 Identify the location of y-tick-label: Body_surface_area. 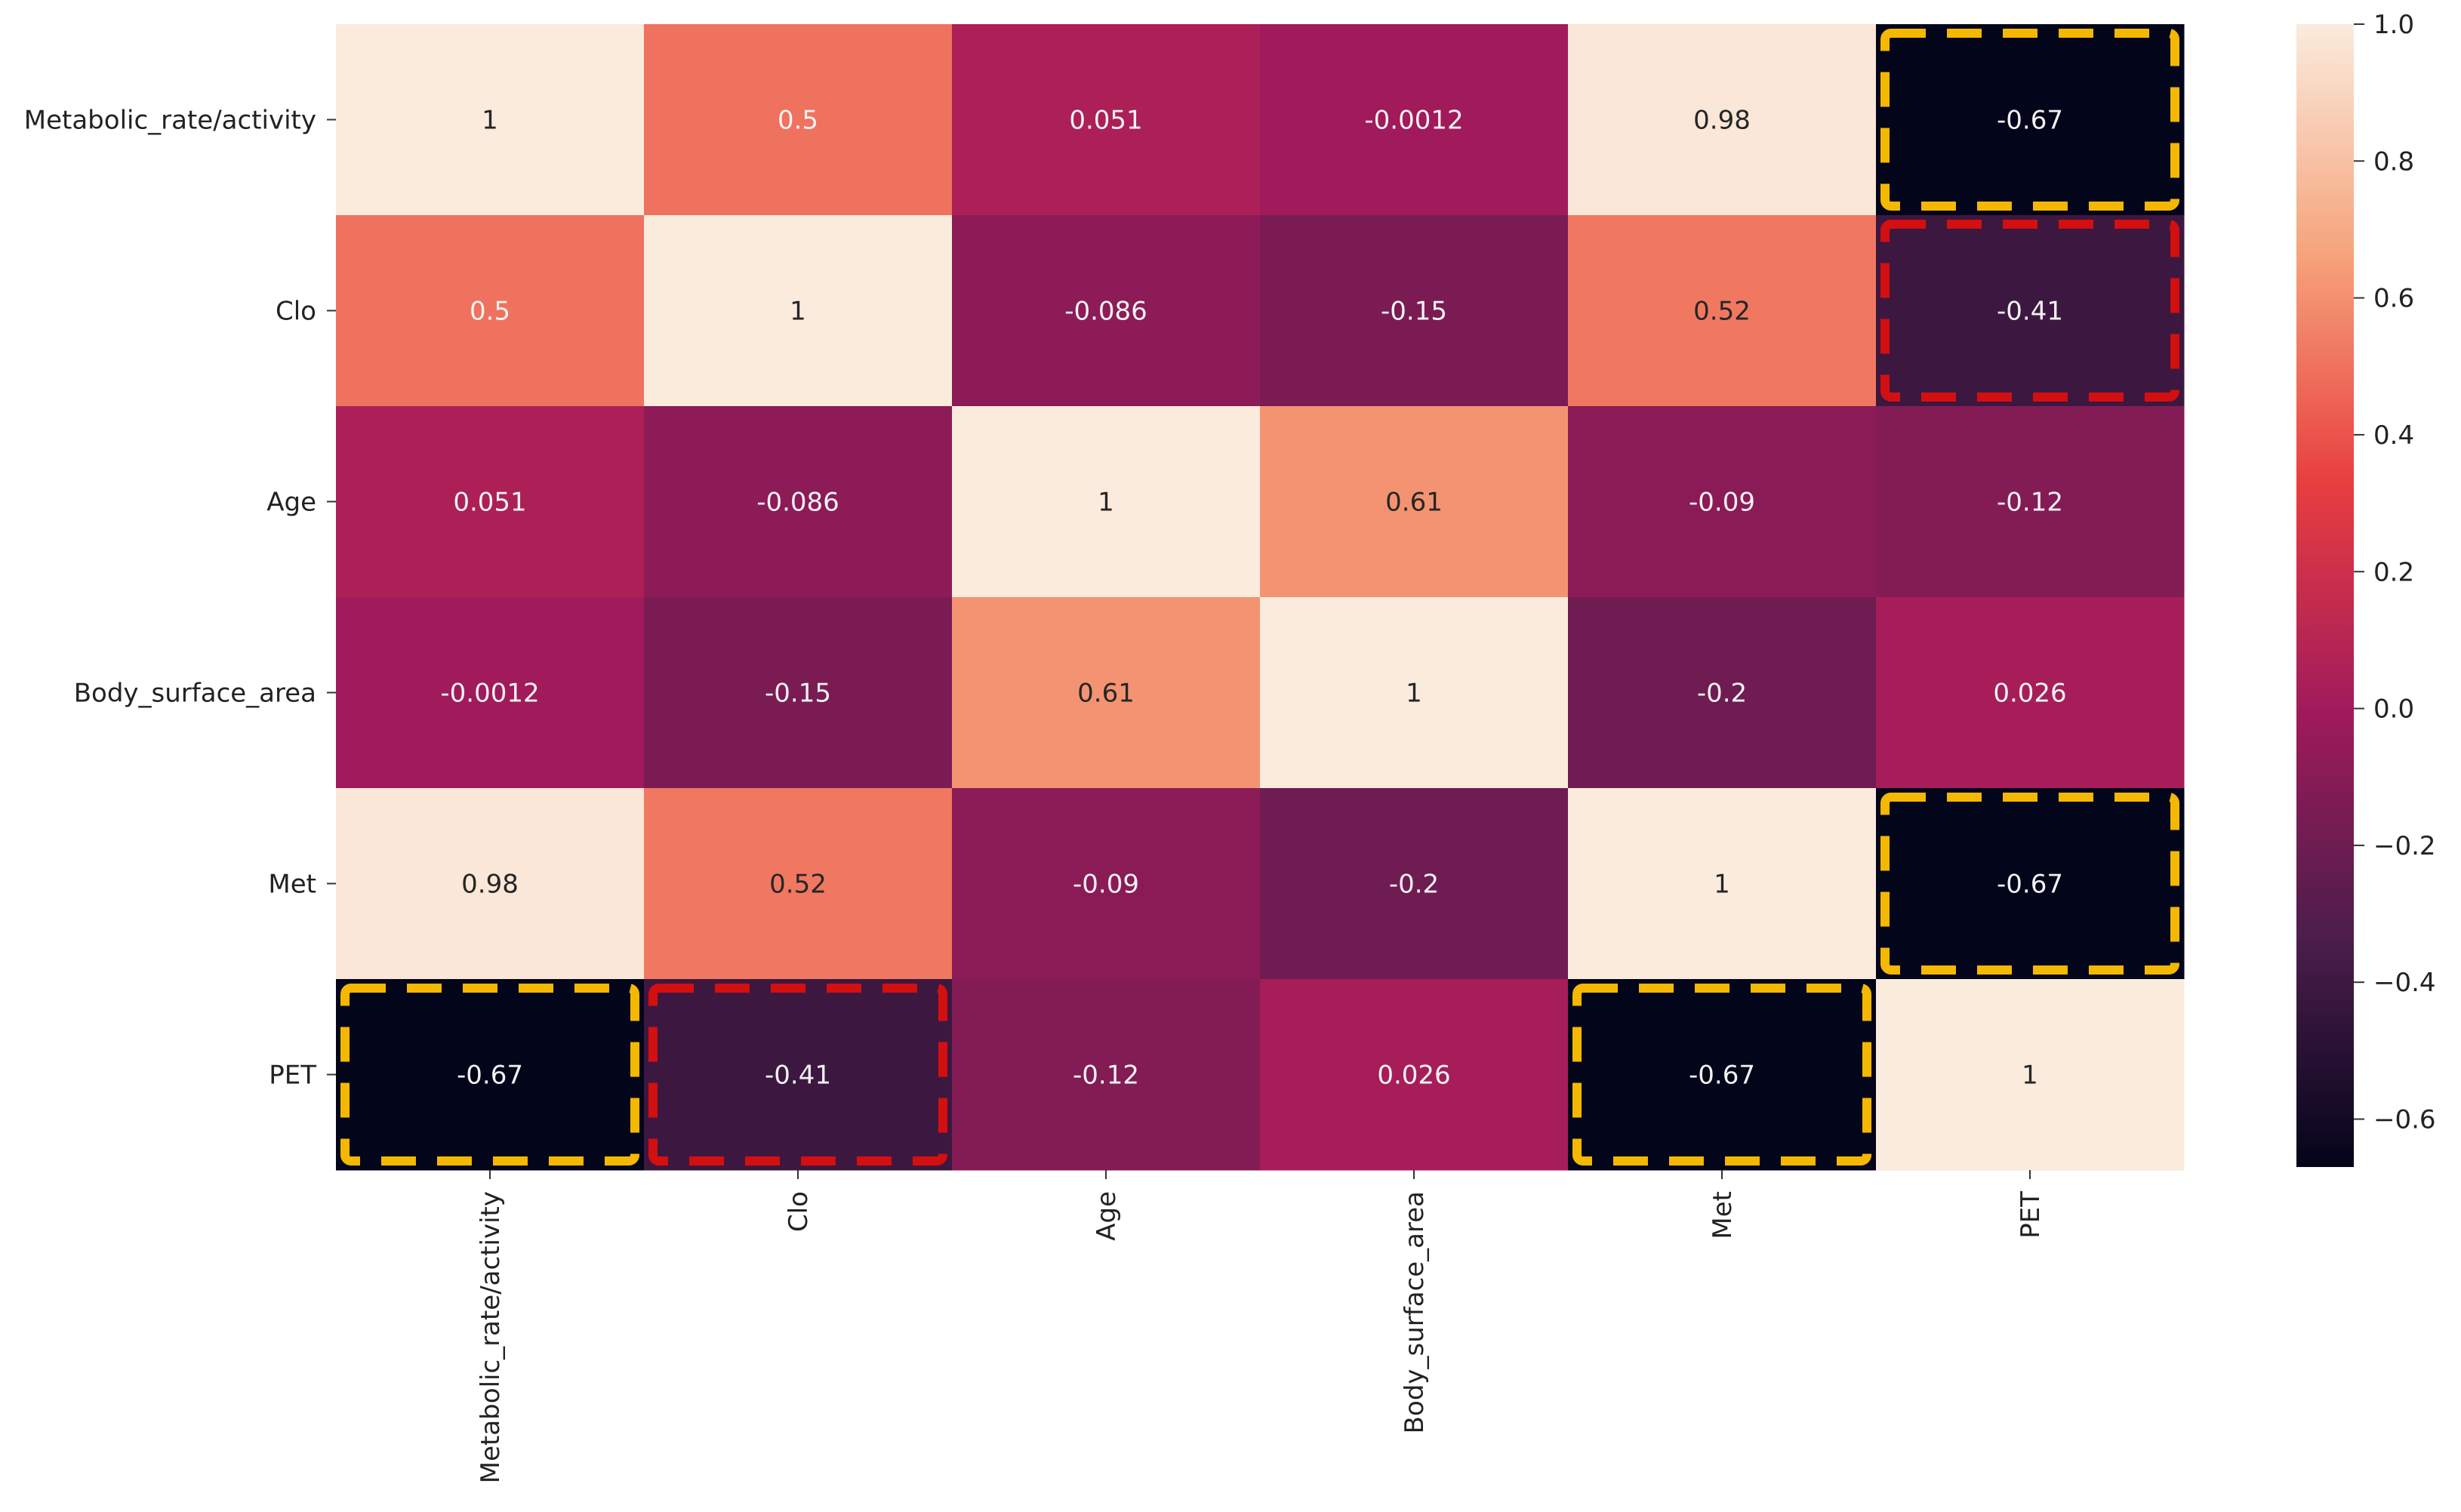
(195, 694).